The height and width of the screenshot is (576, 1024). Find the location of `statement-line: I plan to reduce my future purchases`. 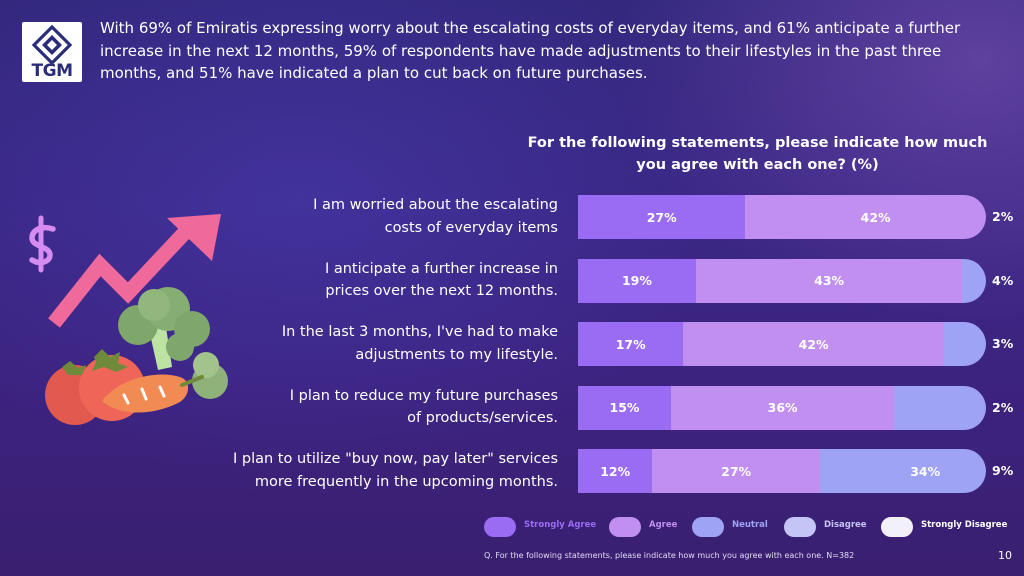

statement-line: I plan to reduce my future purchases is located at coordinates (423, 395).